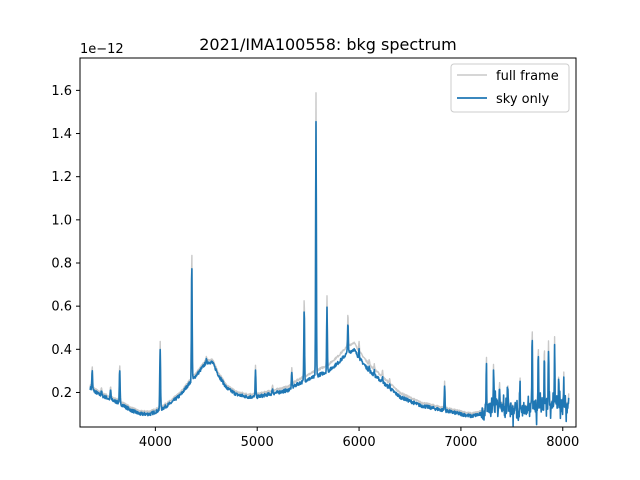  I want to click on y-tick-label: 0.8, so click(61, 264).